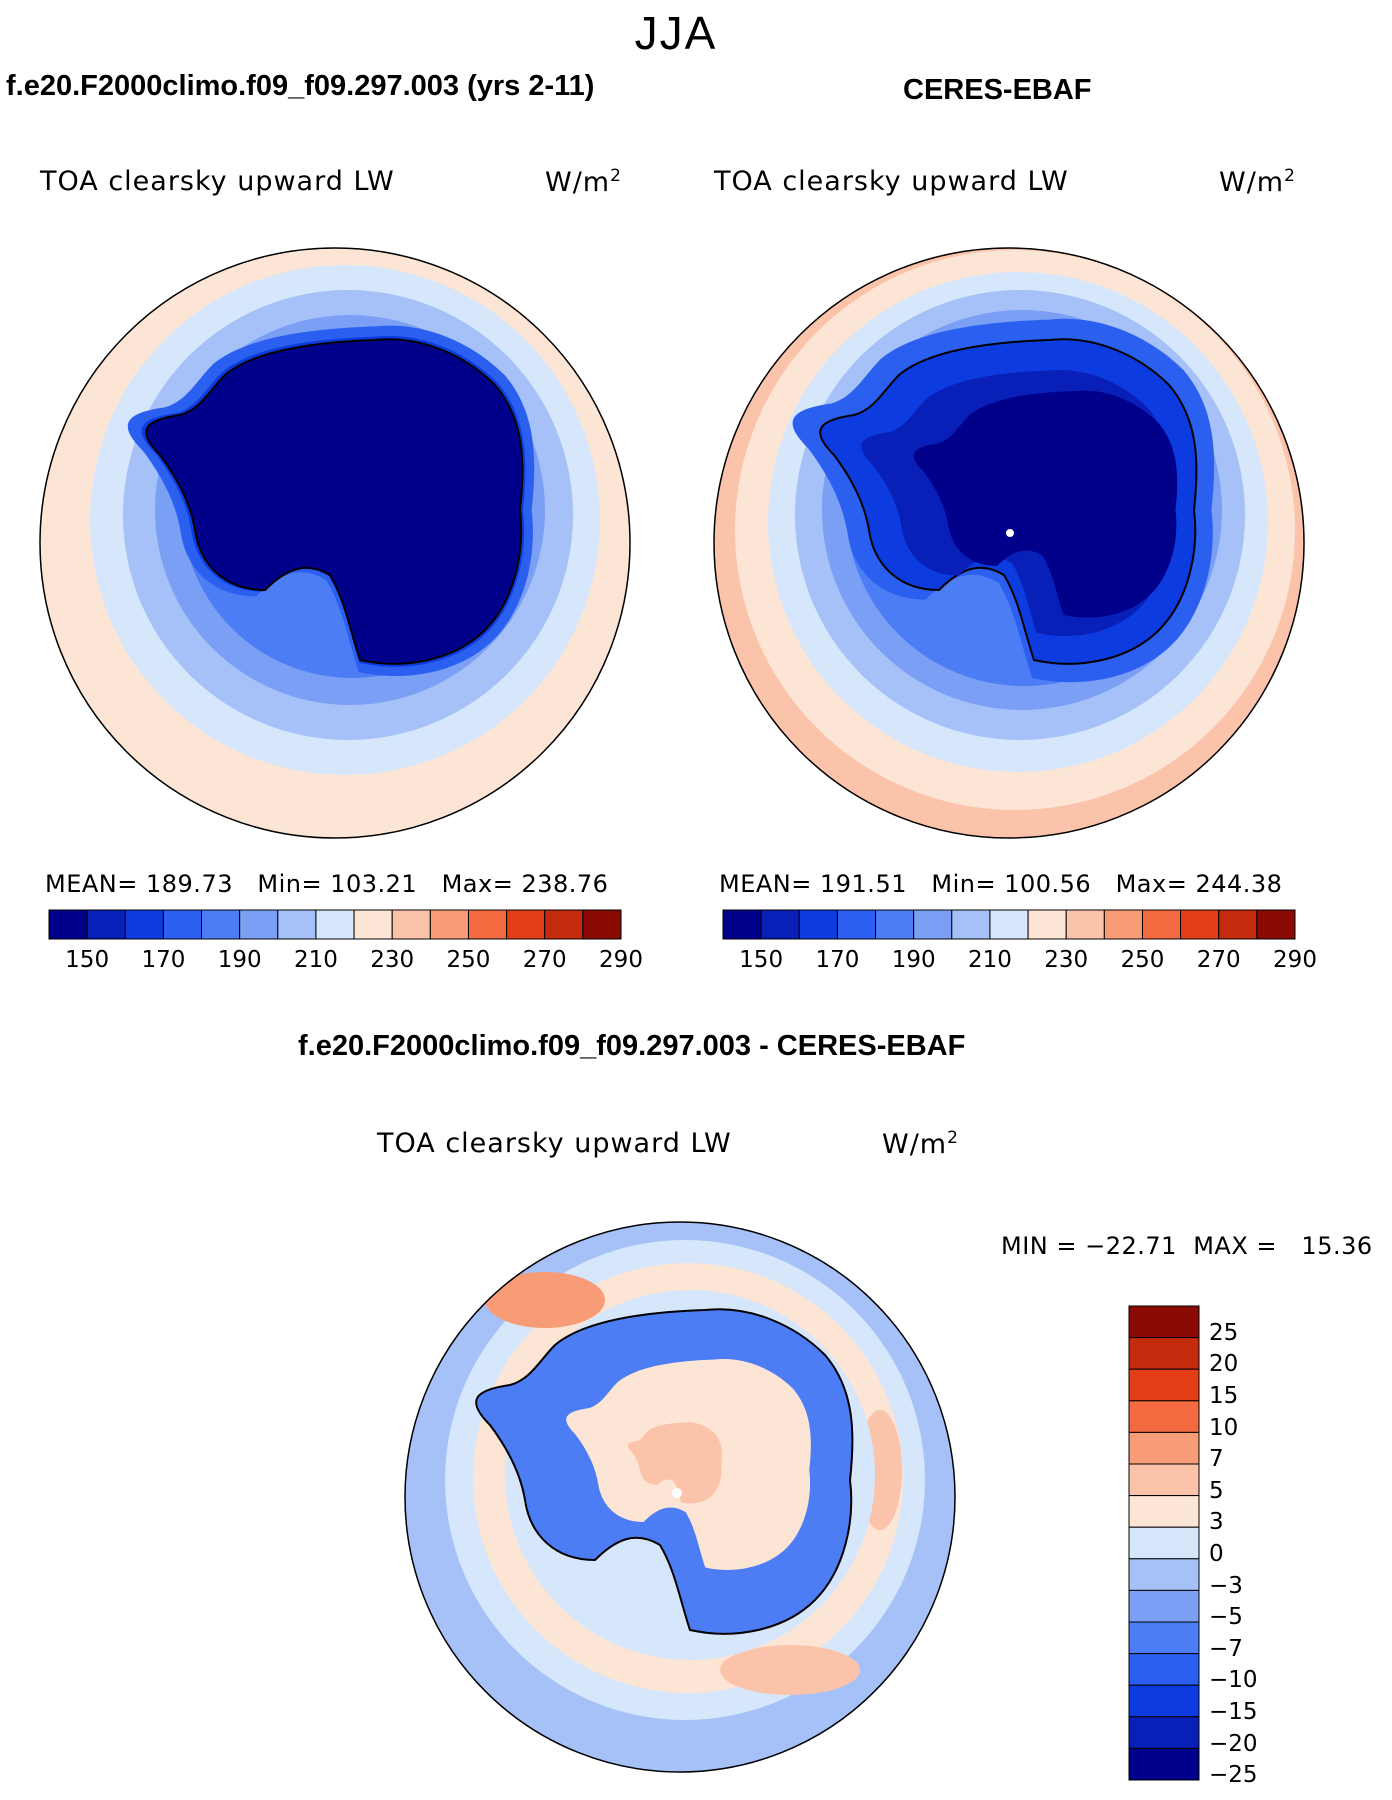 Image resolution: width=1392 pixels, height=1800 pixels. I want to click on diff-colorbar-tick-label: −7, so click(1226, 1648).